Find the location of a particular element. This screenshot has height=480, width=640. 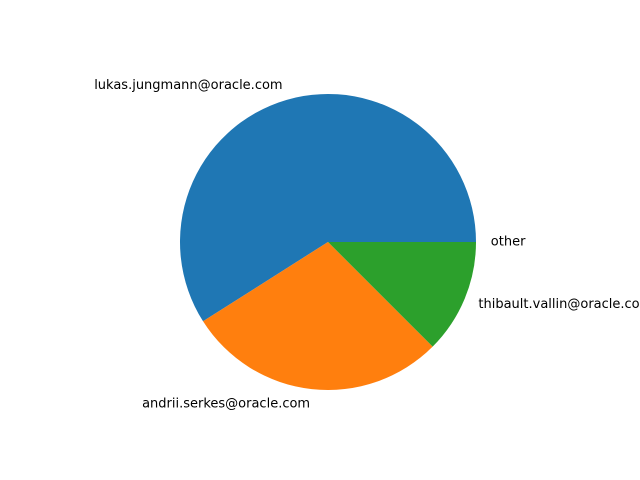

pie-slice-andrii-serkes-oracle-com is located at coordinates (318, 316).